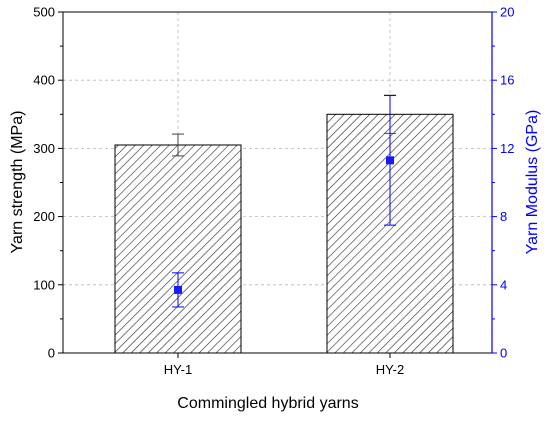  I want to click on y-tick-label: 300, so click(44, 148).